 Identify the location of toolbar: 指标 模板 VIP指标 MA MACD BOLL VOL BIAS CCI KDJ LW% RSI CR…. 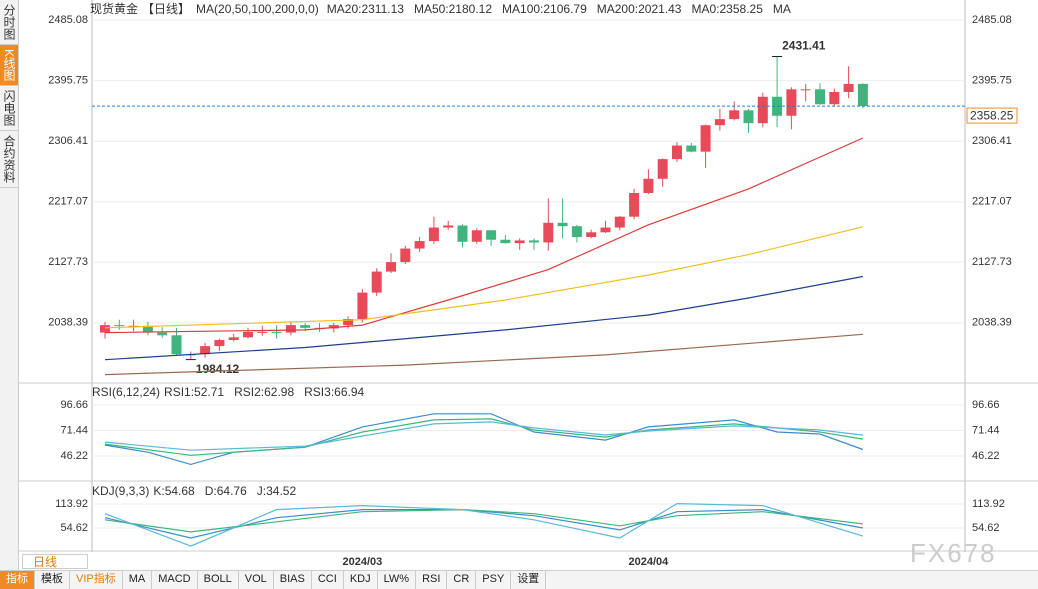
(519, 579).